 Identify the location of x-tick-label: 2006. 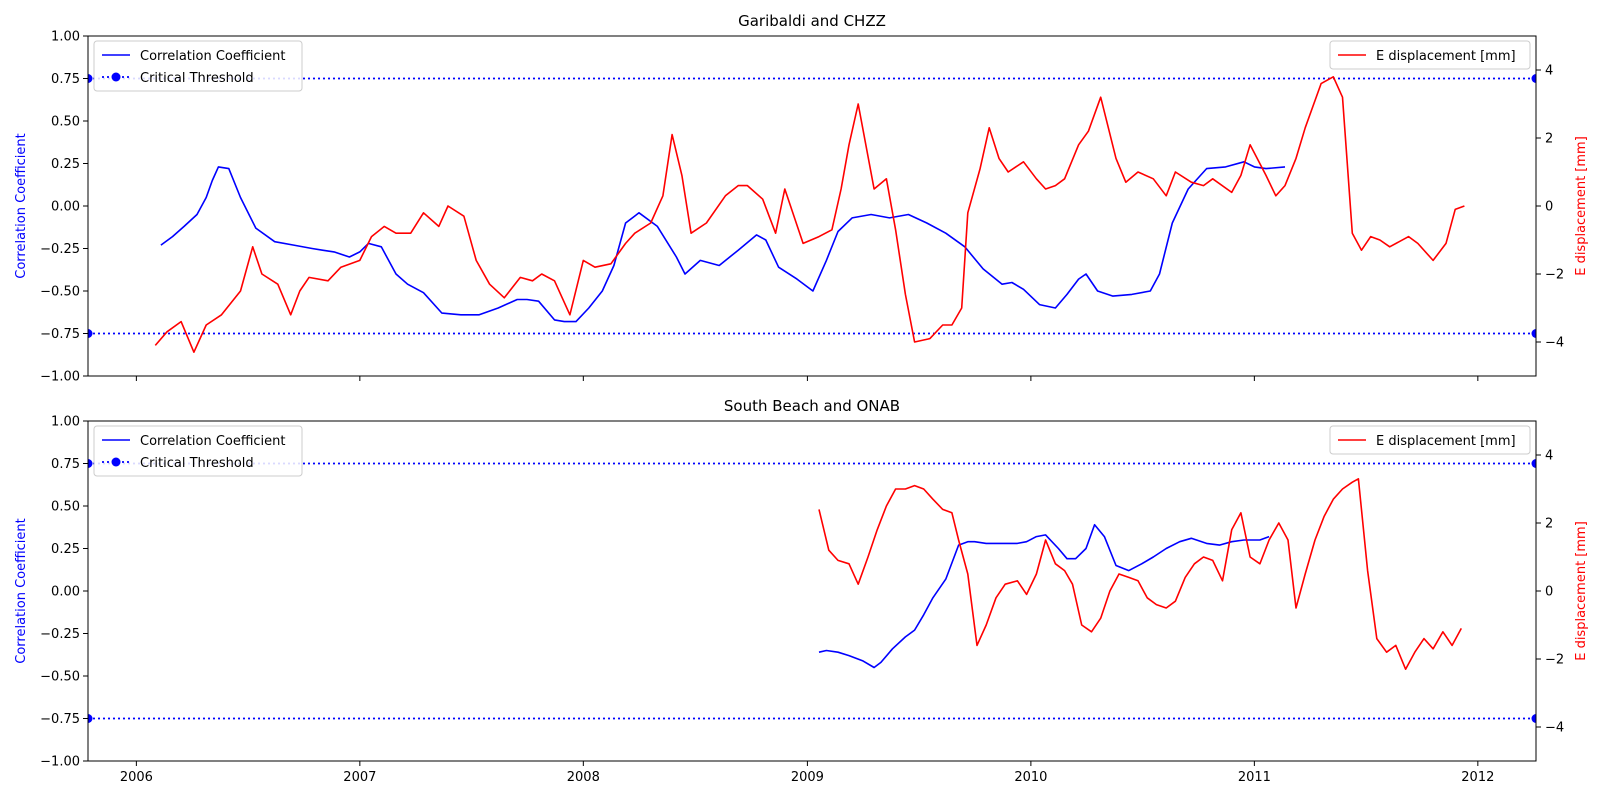
(136, 777).